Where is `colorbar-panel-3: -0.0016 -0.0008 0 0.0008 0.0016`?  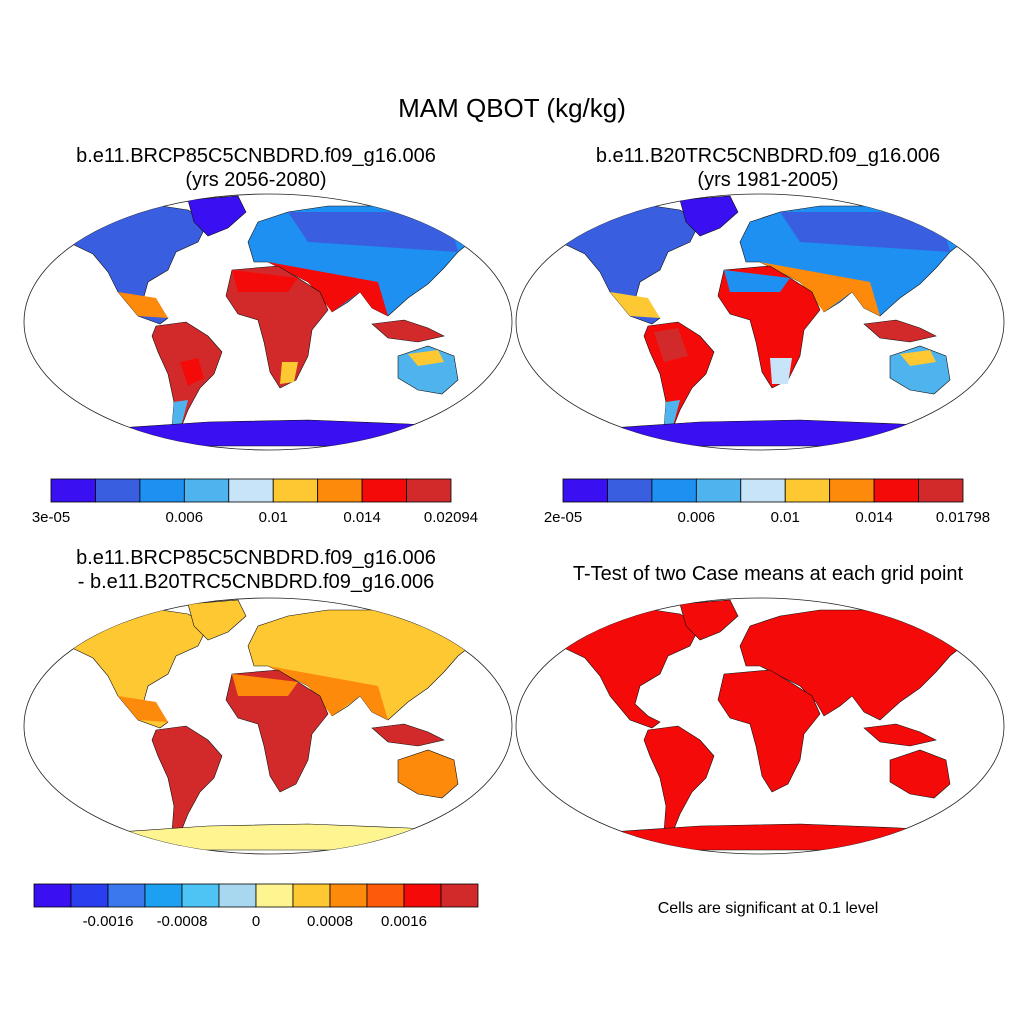
colorbar-panel-3: -0.0016 -0.0008 0 0.0008 0.0016 is located at coordinates (256, 906).